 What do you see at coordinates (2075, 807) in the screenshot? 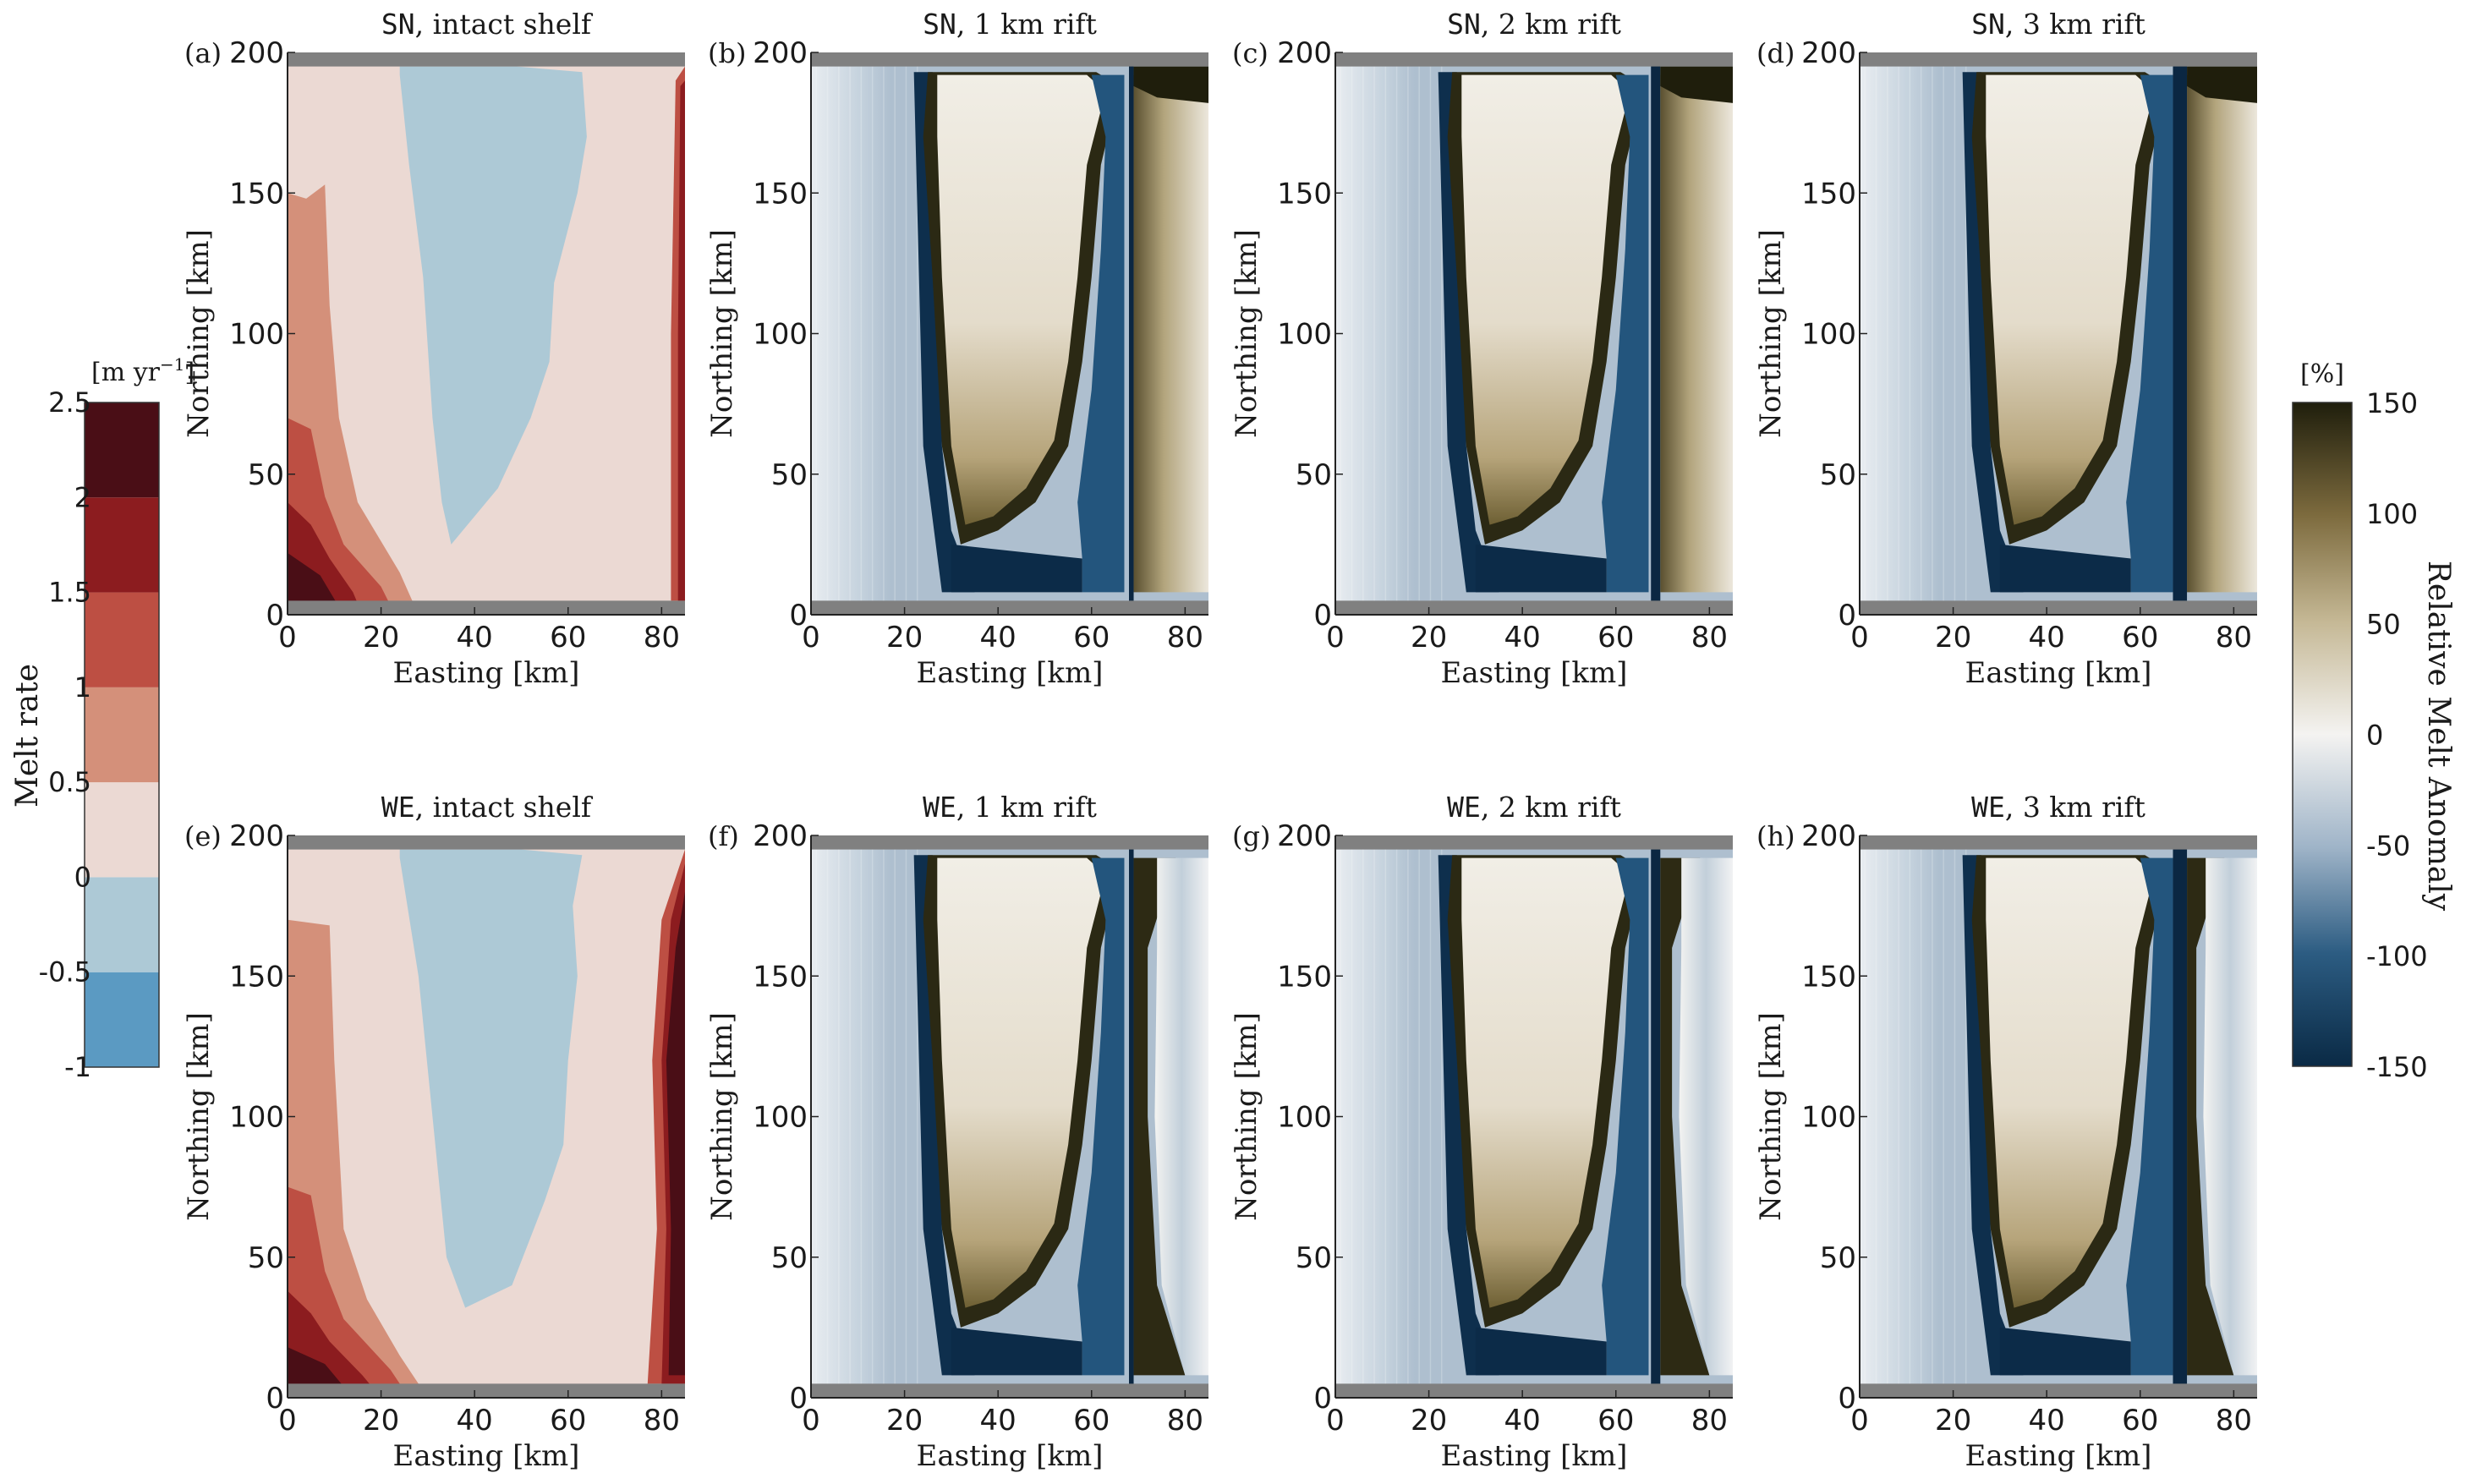
I see `panel-title-case: , 3 km rift` at bounding box center [2075, 807].